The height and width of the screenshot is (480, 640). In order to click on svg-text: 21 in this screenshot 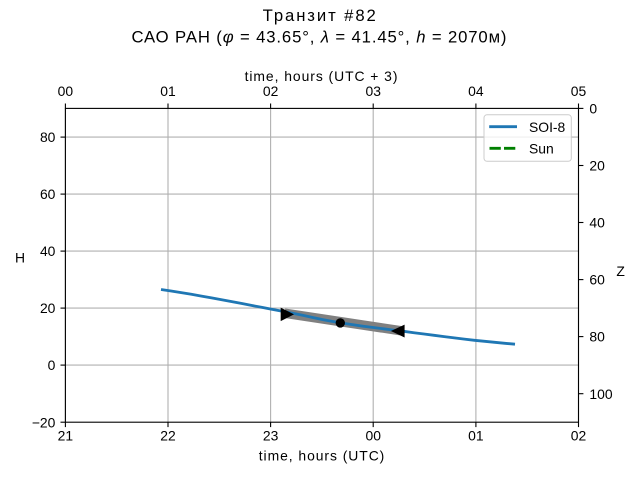, I will do `click(66, 436)`.